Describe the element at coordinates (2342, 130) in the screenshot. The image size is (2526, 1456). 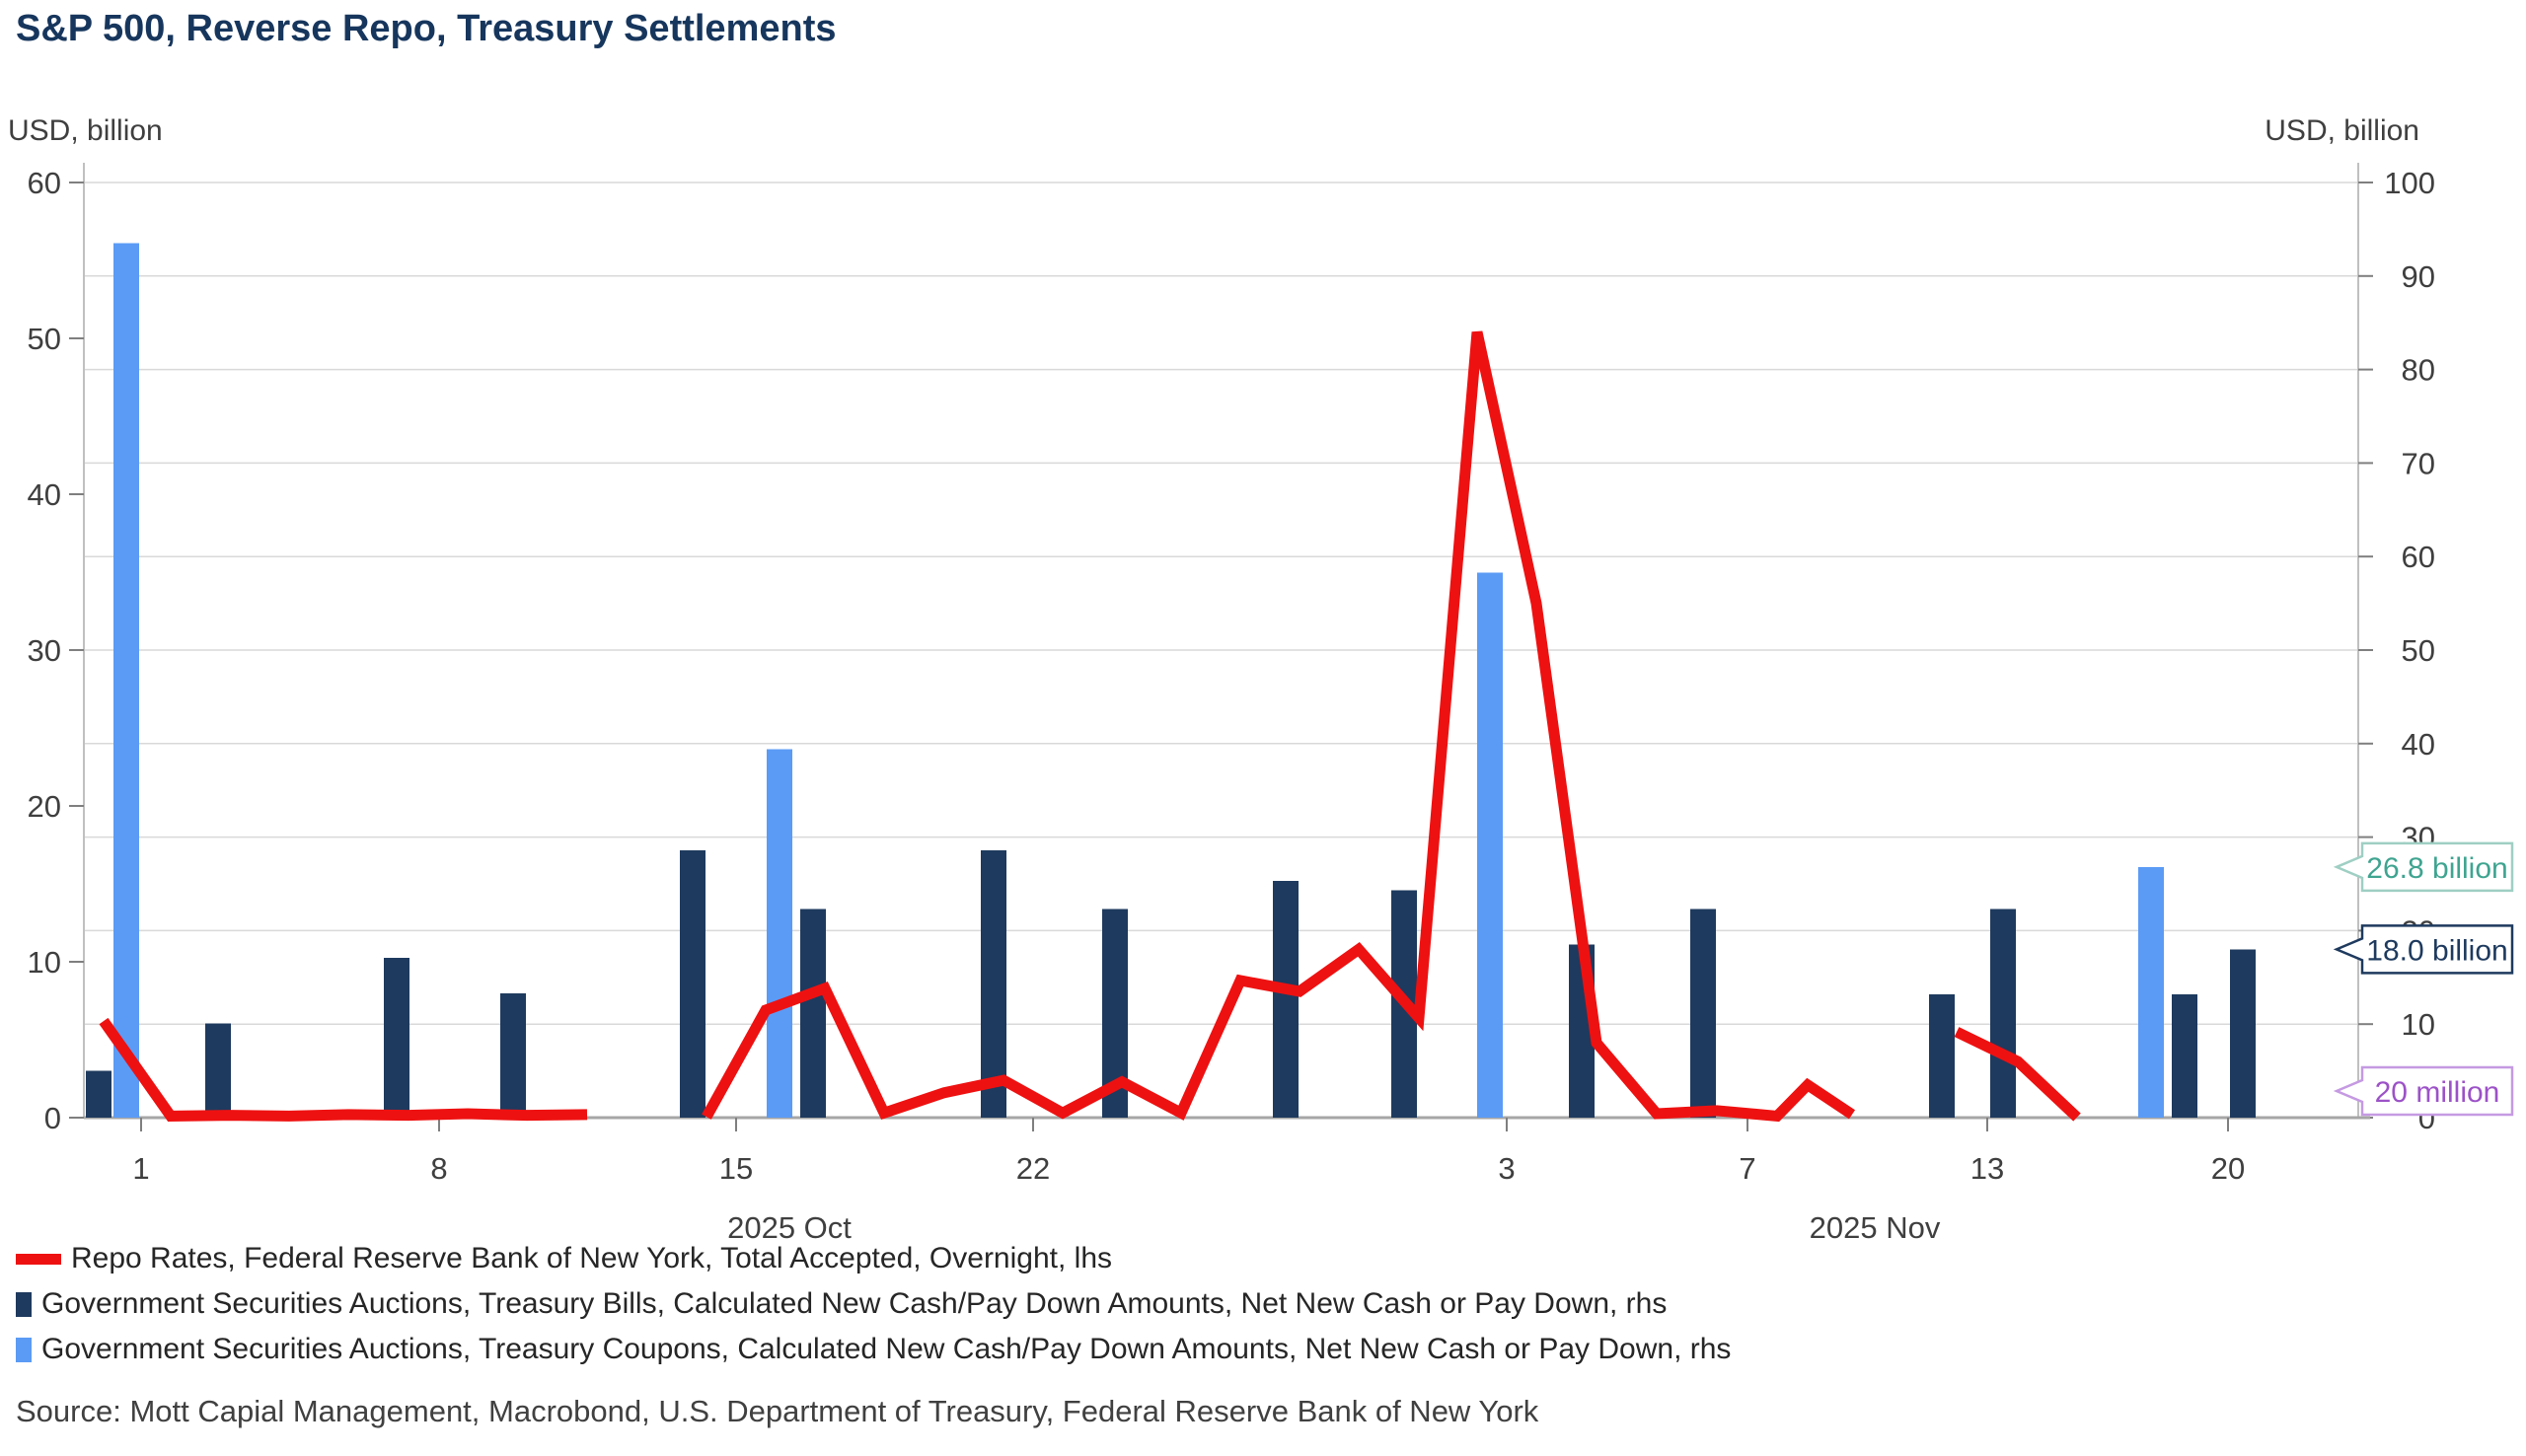
I see `right-axis-unit-label: USD, billion` at that location.